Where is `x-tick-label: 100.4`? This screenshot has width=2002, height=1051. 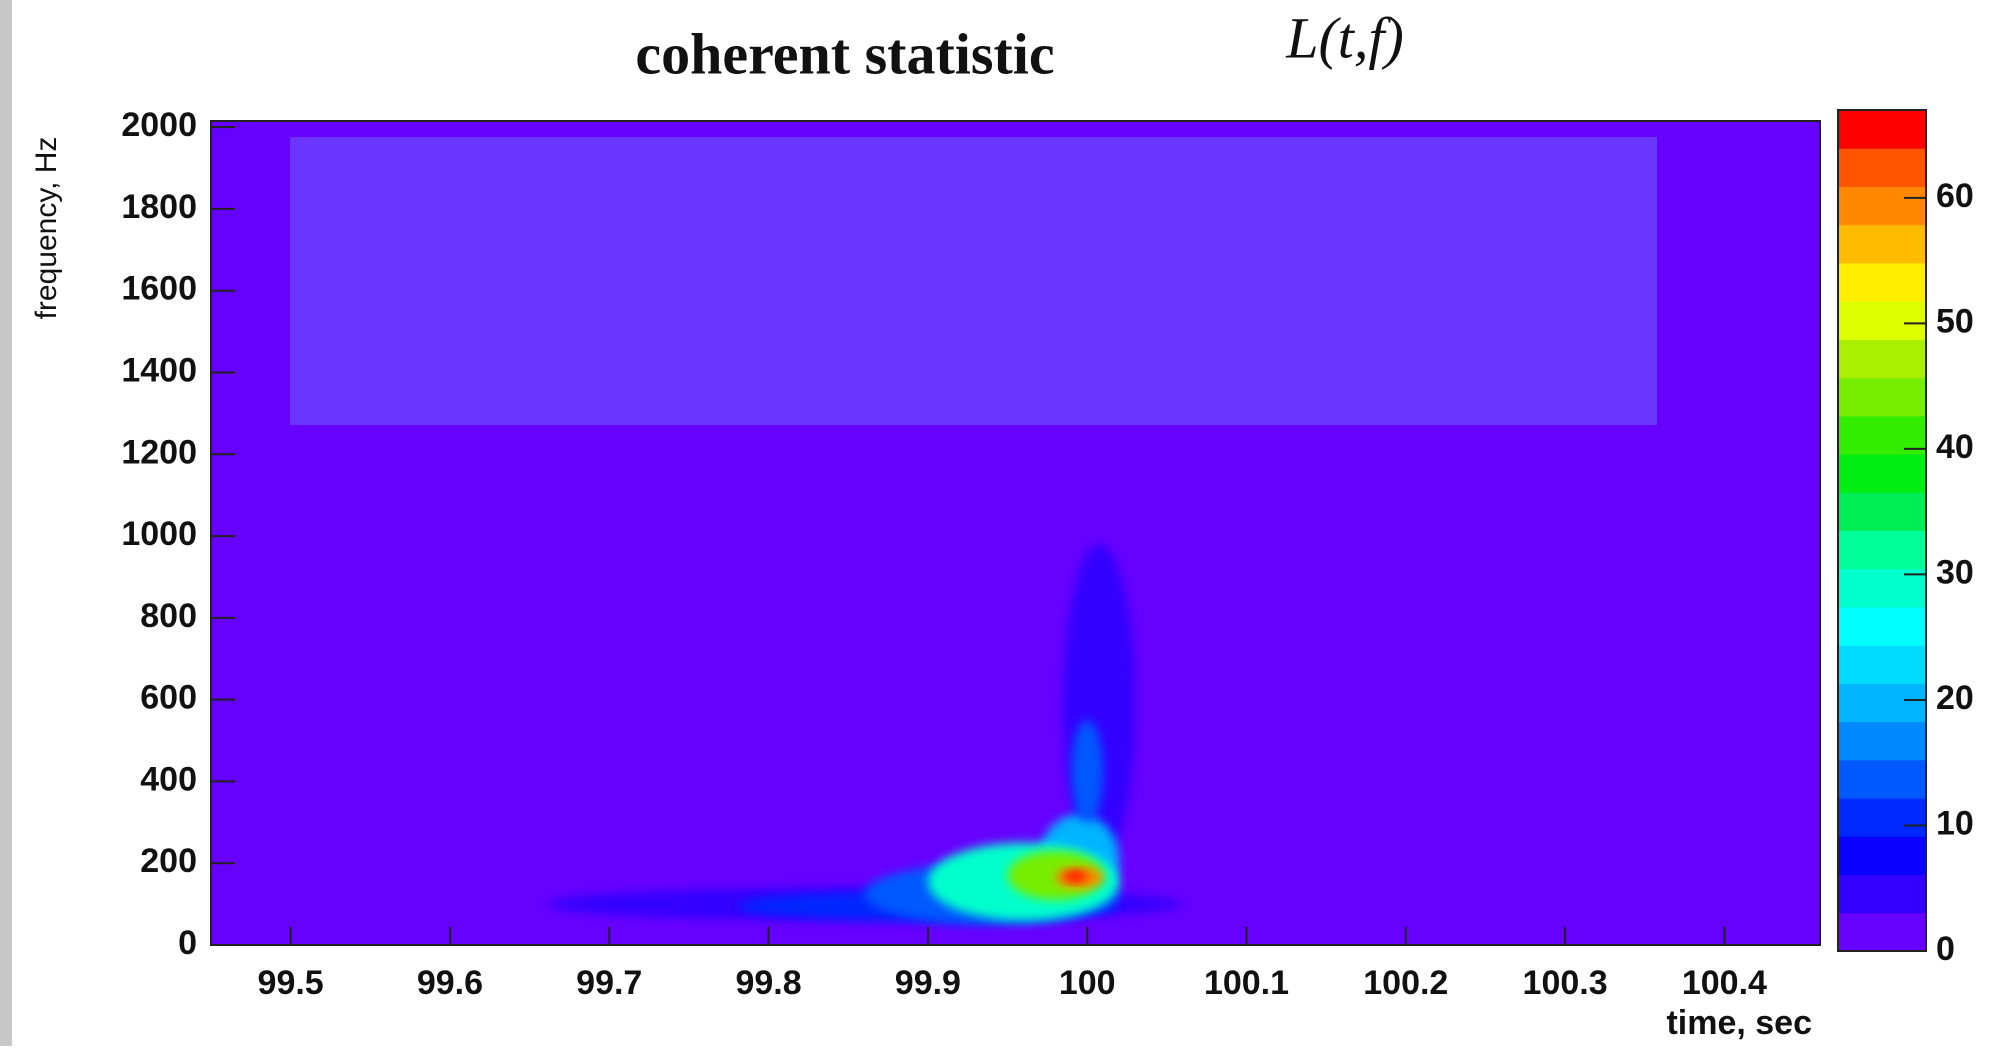 x-tick-label: 100.4 is located at coordinates (1724, 983).